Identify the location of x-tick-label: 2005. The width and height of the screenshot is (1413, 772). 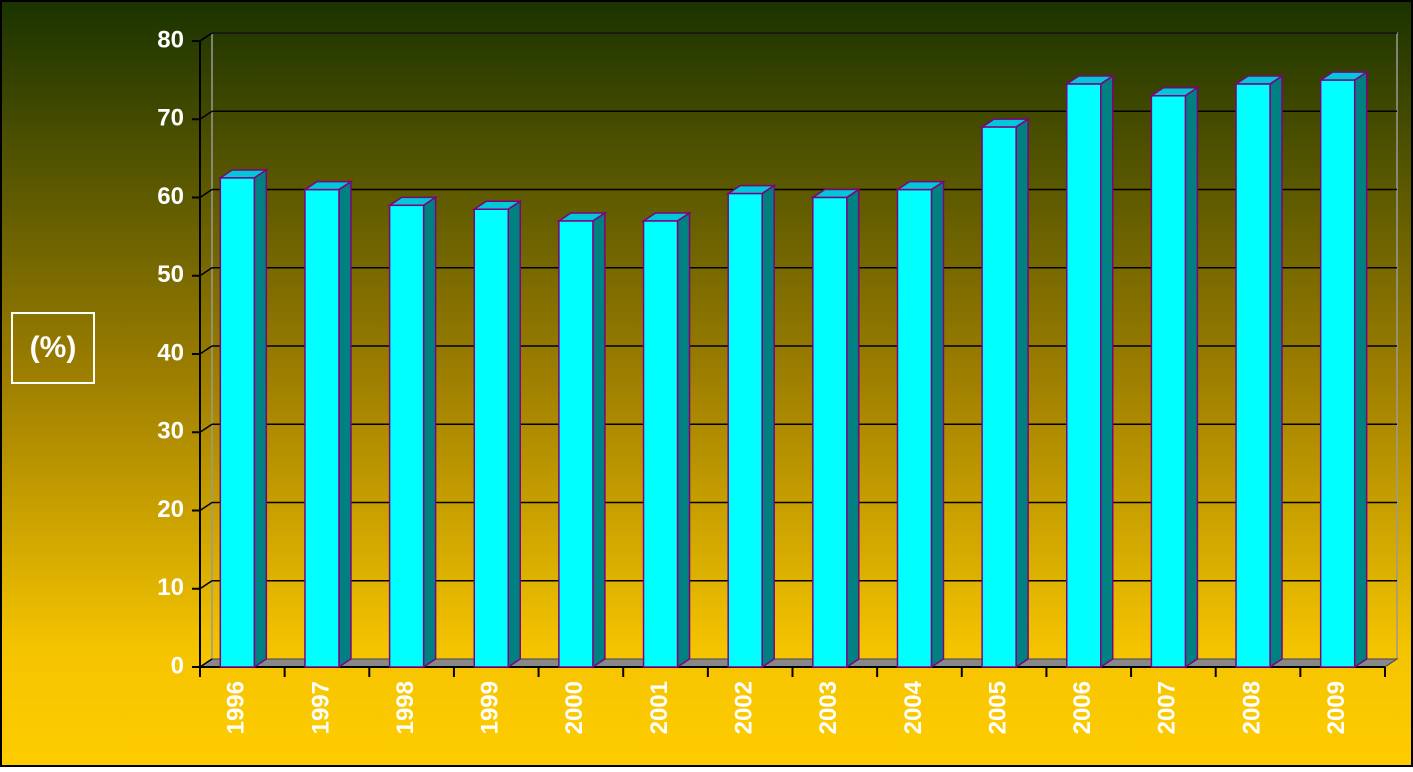
(997, 707).